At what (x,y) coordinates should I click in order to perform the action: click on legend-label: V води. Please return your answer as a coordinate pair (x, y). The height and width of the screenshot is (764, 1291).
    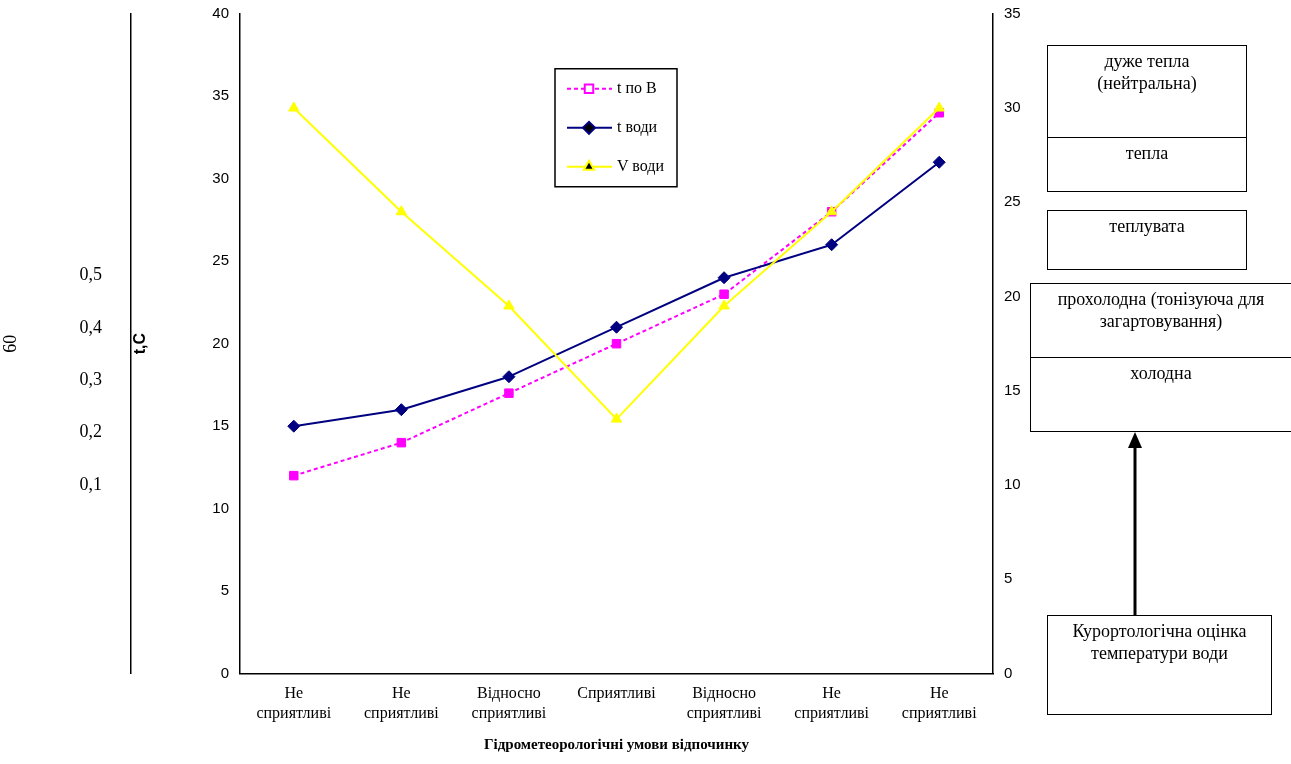
    Looking at the image, I should click on (641, 166).